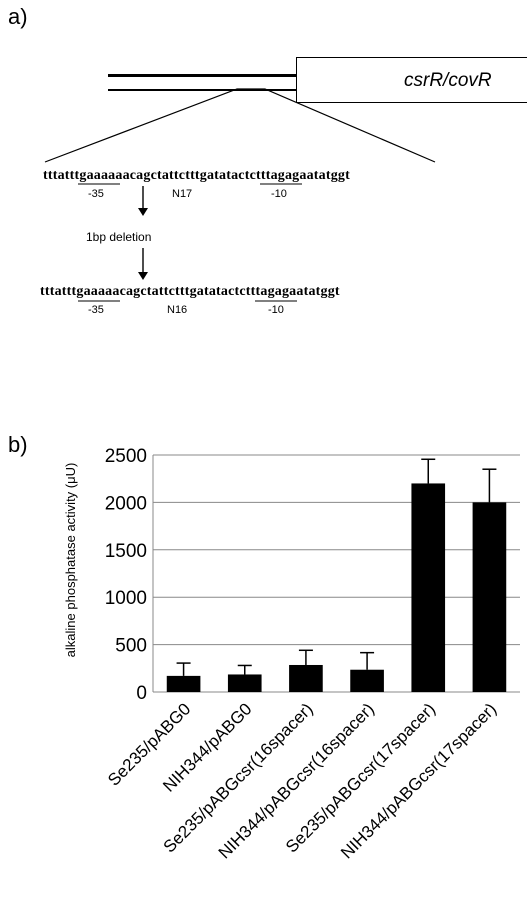 The image size is (527, 910). Describe the element at coordinates (141, 693) in the screenshot. I see `y-tick-label: 0` at that location.